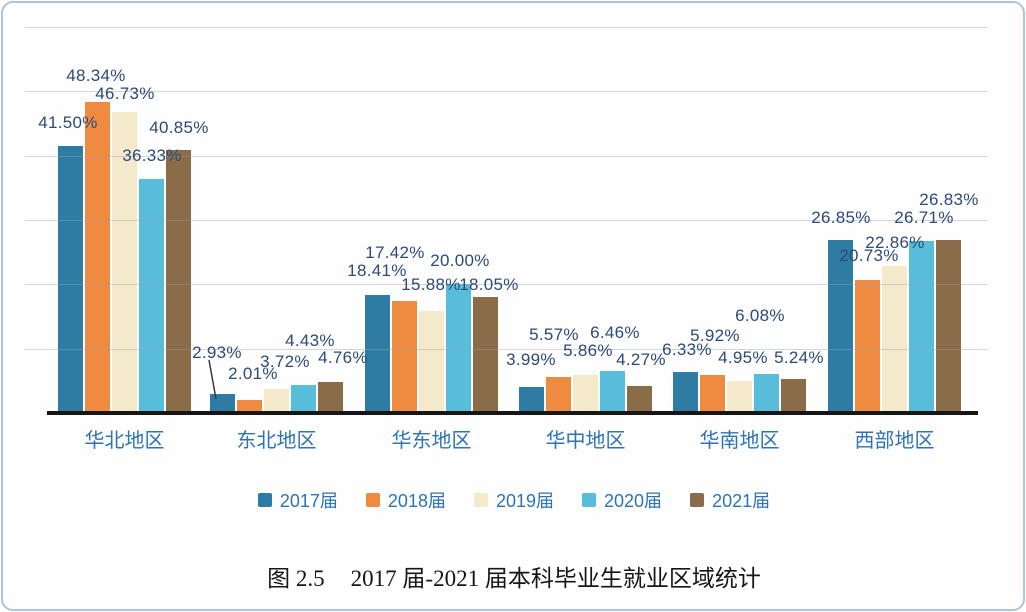 Image resolution: width=1026 pixels, height=612 pixels. Describe the element at coordinates (253, 373) in the screenshot. I see `value-label-2018届-东北地区: 2.01%` at that location.